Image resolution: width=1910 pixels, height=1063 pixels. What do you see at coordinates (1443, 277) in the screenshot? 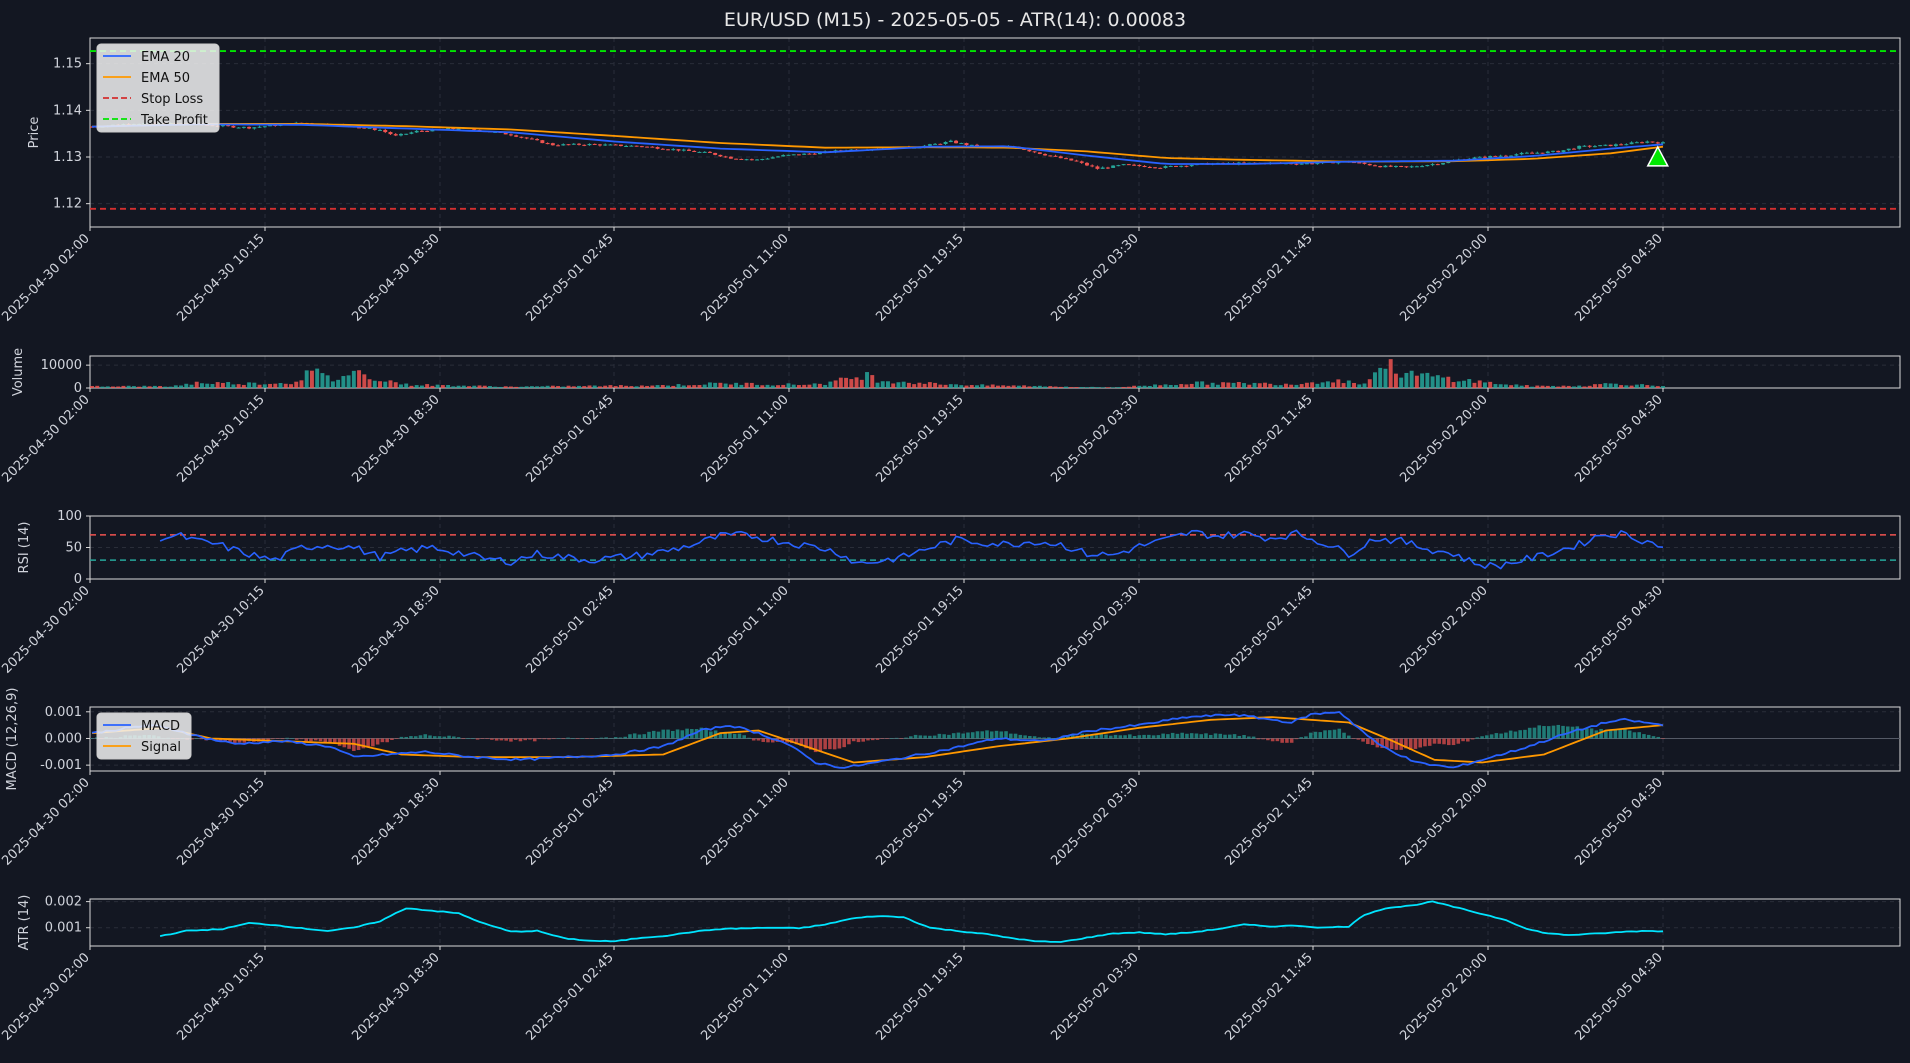
I see `price-xtick-label: 2025-05-02 20:00` at bounding box center [1443, 277].